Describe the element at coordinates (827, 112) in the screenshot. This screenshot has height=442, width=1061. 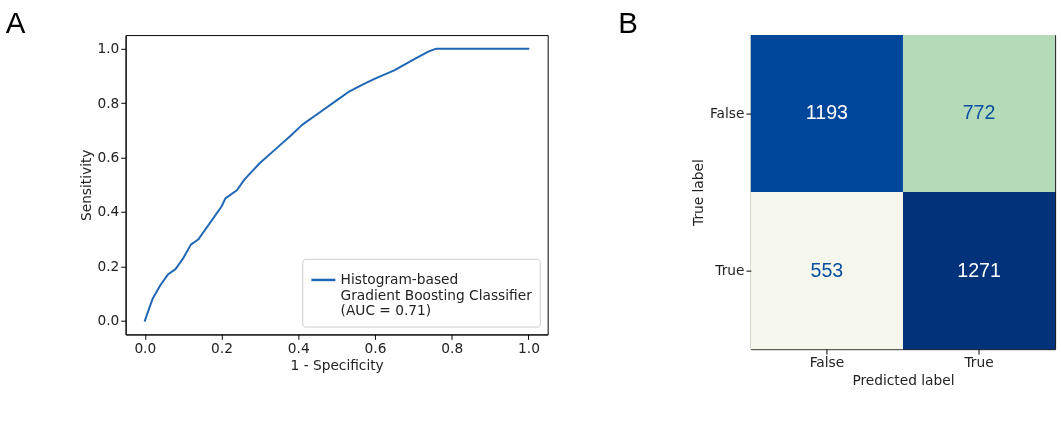
I see `data-label: 1193` at that location.